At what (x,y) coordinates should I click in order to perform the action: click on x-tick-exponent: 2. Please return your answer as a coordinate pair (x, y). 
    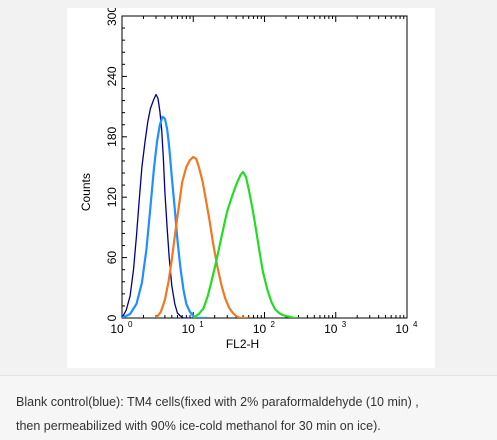
    Looking at the image, I should click on (273, 324).